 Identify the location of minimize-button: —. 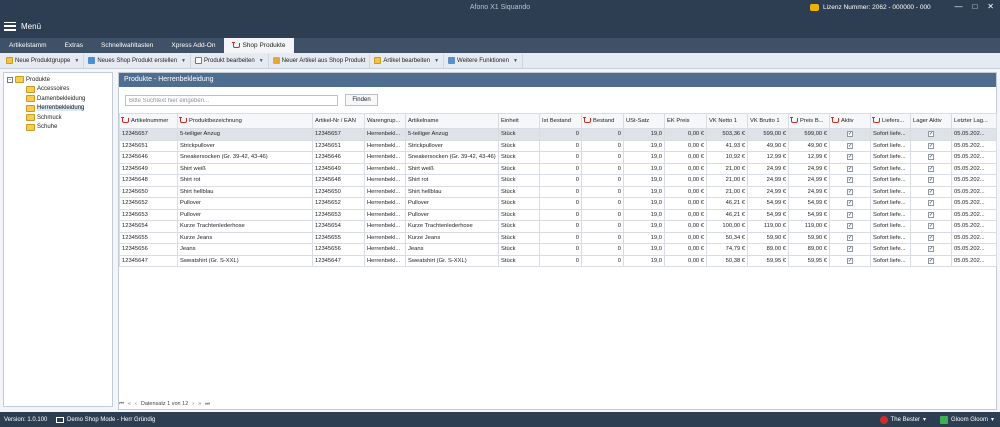
(958, 6).